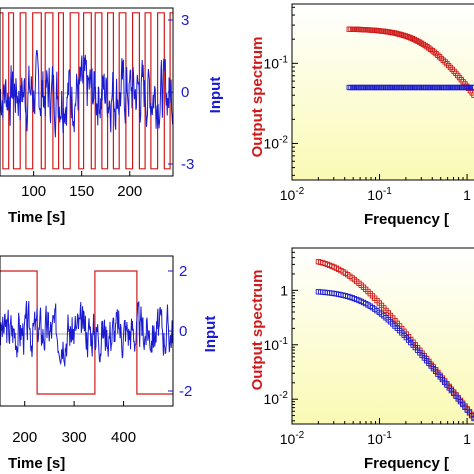 The height and width of the screenshot is (474, 474). I want to click on y-right-tick-label: -3, so click(187, 164).